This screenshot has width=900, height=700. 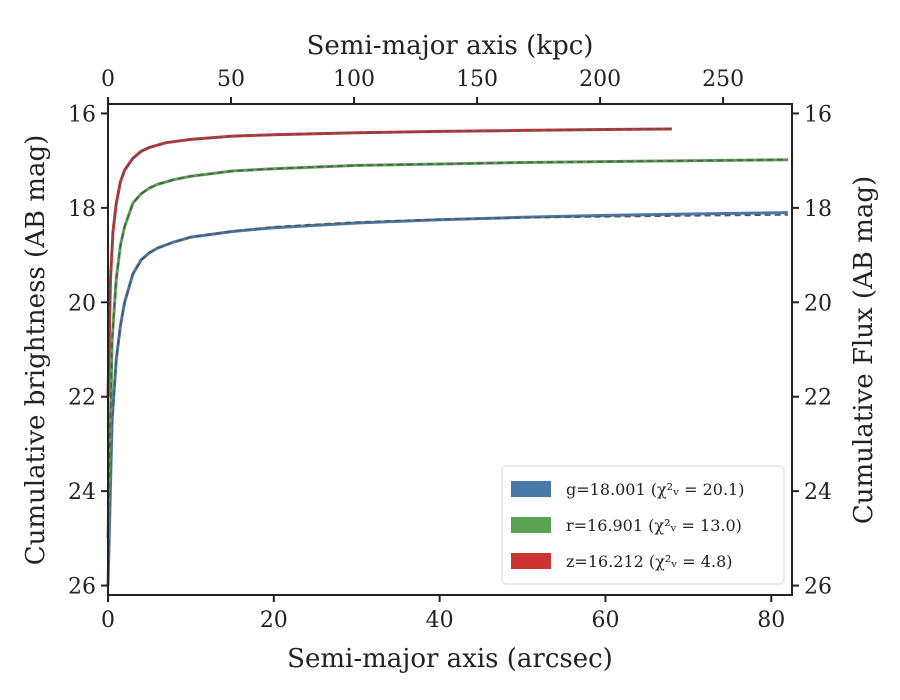 What do you see at coordinates (36, 350) in the screenshot?
I see `y-axis-label: Cumulative brightness (AB mag)` at bounding box center [36, 350].